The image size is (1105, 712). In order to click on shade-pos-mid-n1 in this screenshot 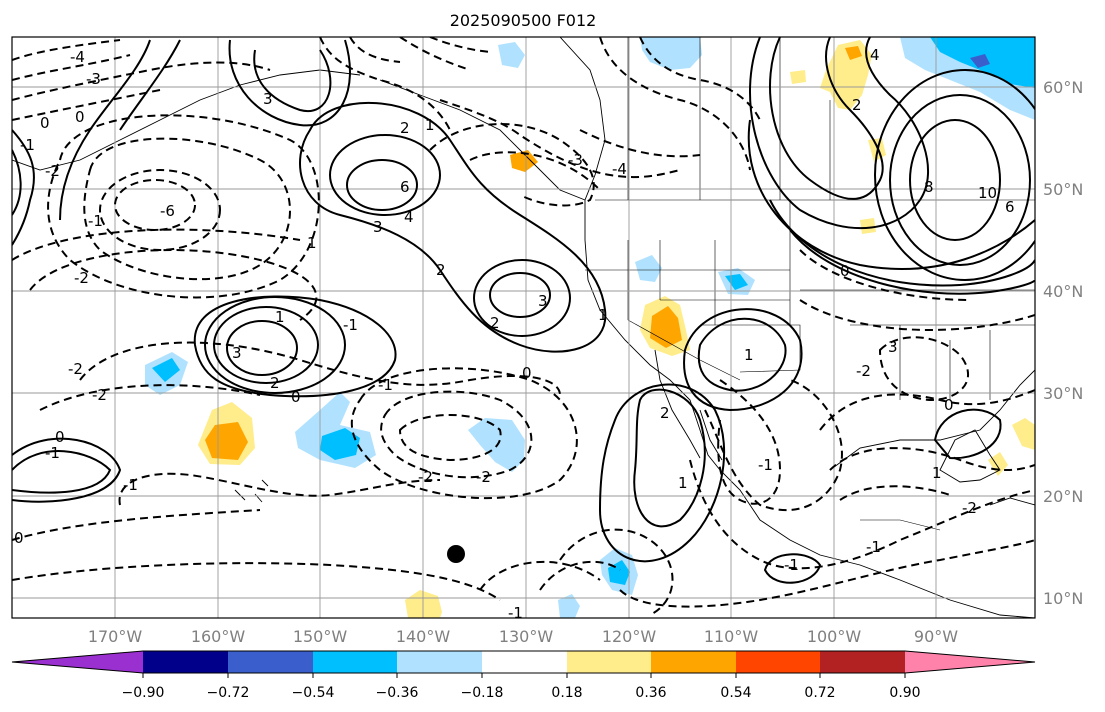, I will do `click(853, 53)`.